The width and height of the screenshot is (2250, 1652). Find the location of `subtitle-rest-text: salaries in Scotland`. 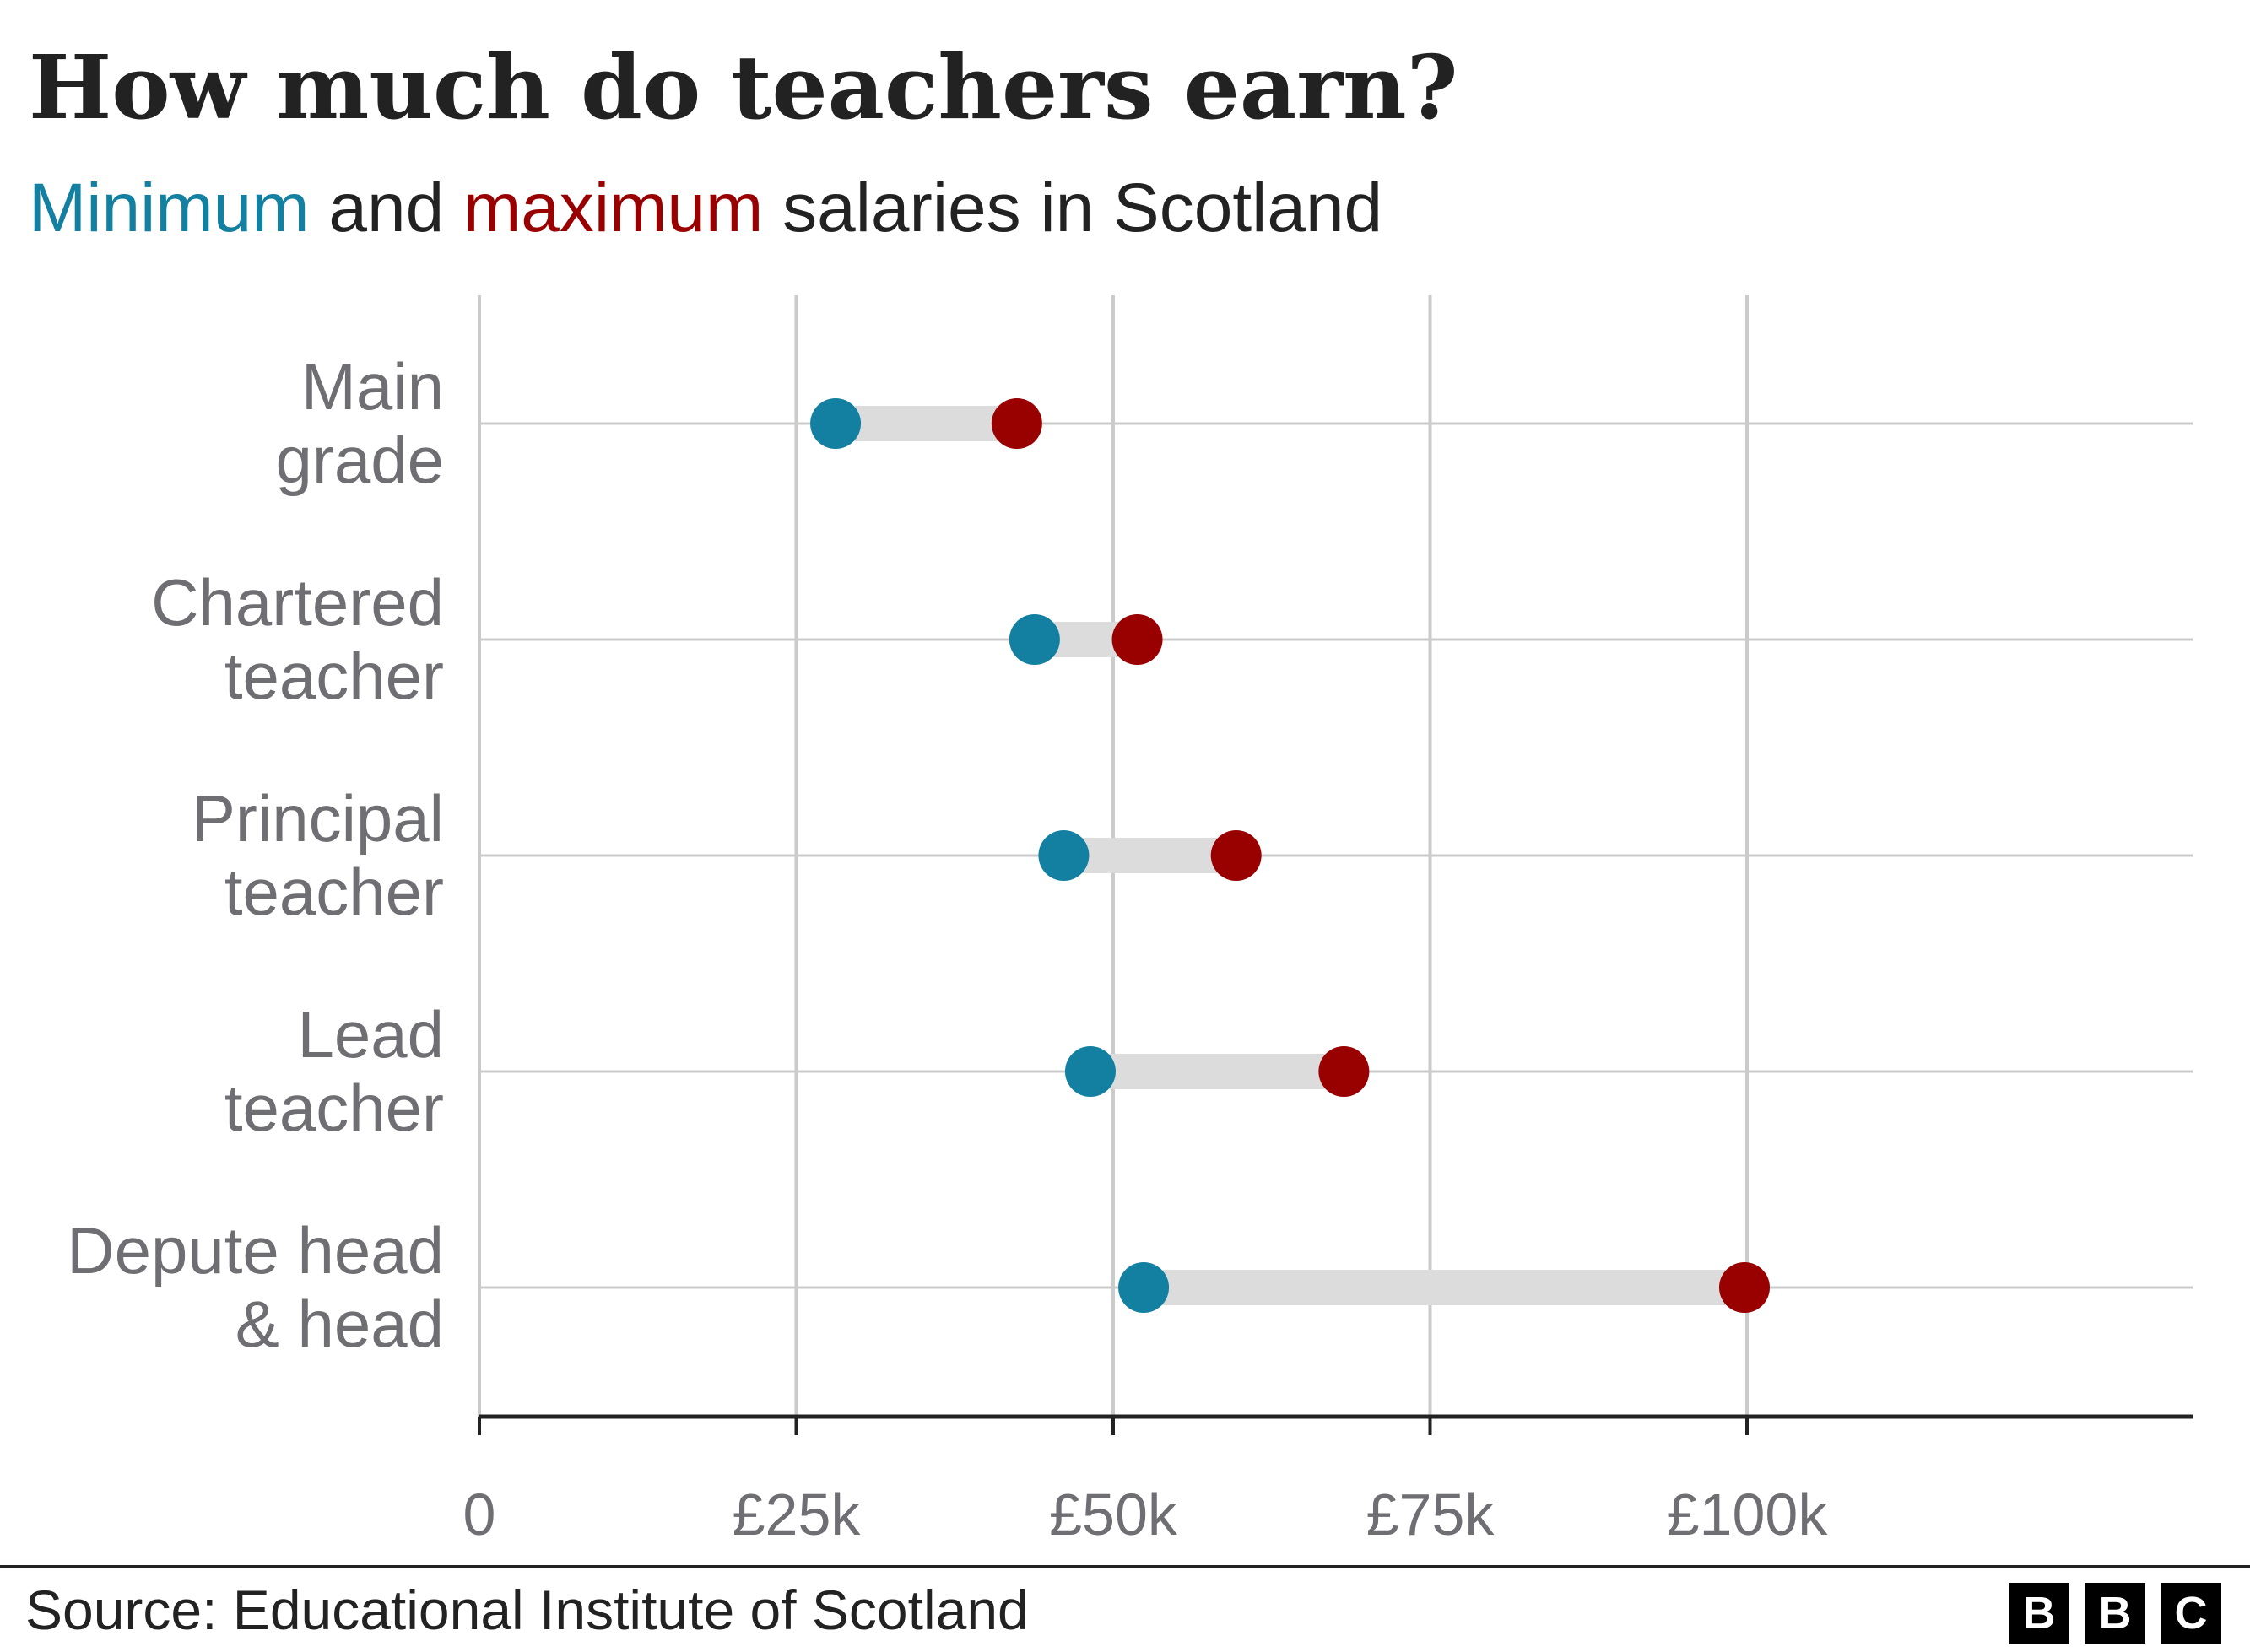

subtitle-rest-text: salaries in Scotland is located at coordinates (1073, 208).